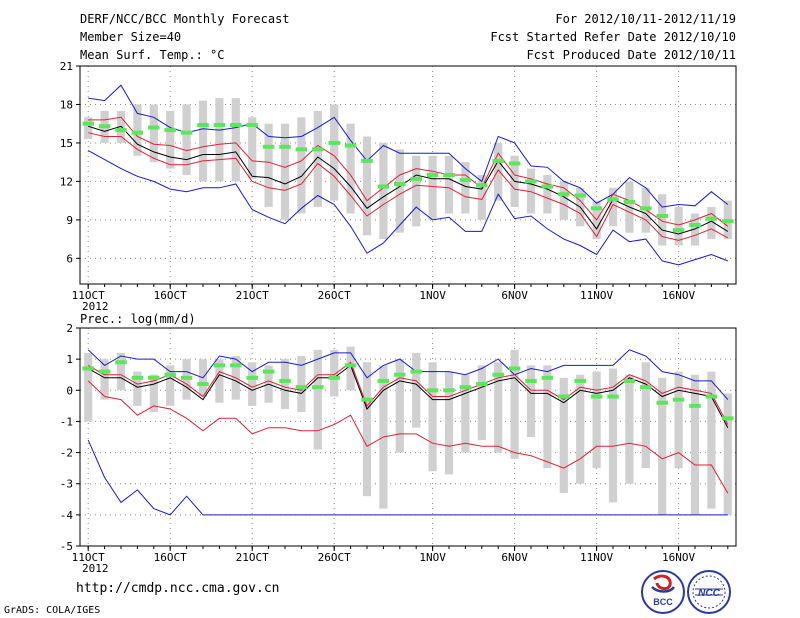 The width and height of the screenshot is (800, 618). Describe the element at coordinates (66, 421) in the screenshot. I see `prec-ytick-label: -1` at that location.